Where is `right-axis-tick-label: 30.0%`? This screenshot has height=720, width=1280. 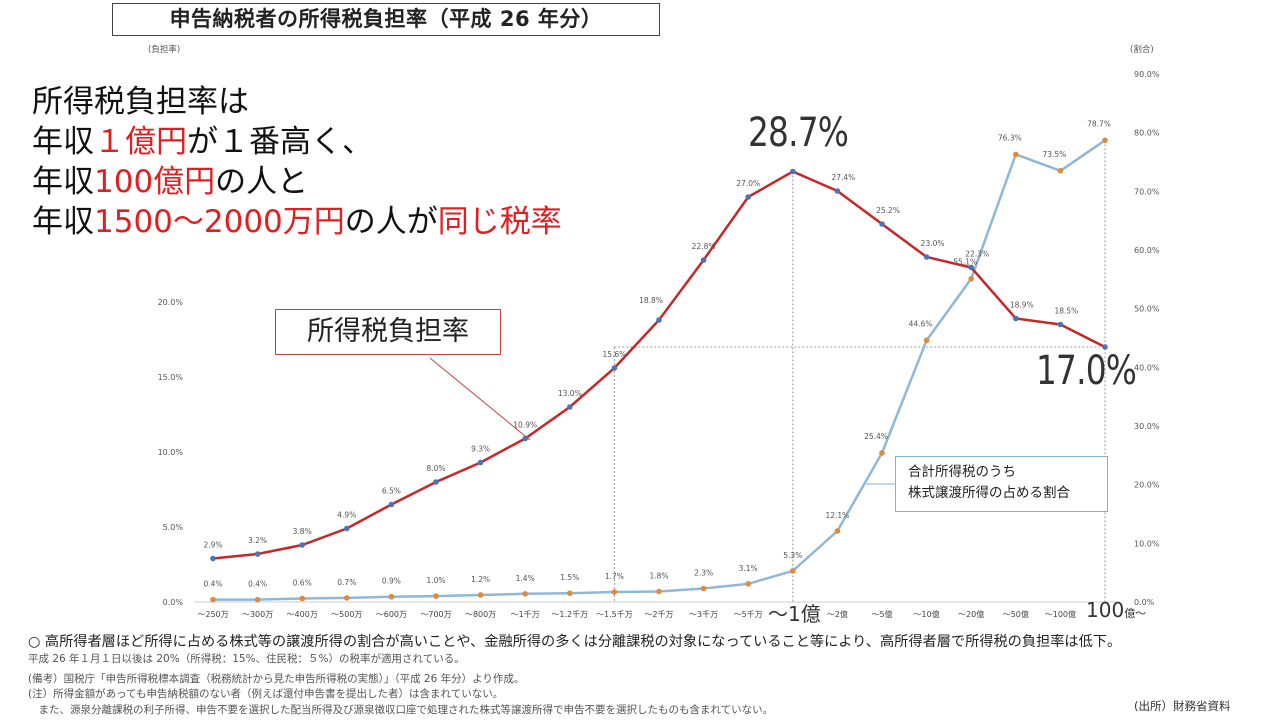 right-axis-tick-label: 30.0% is located at coordinates (1147, 426).